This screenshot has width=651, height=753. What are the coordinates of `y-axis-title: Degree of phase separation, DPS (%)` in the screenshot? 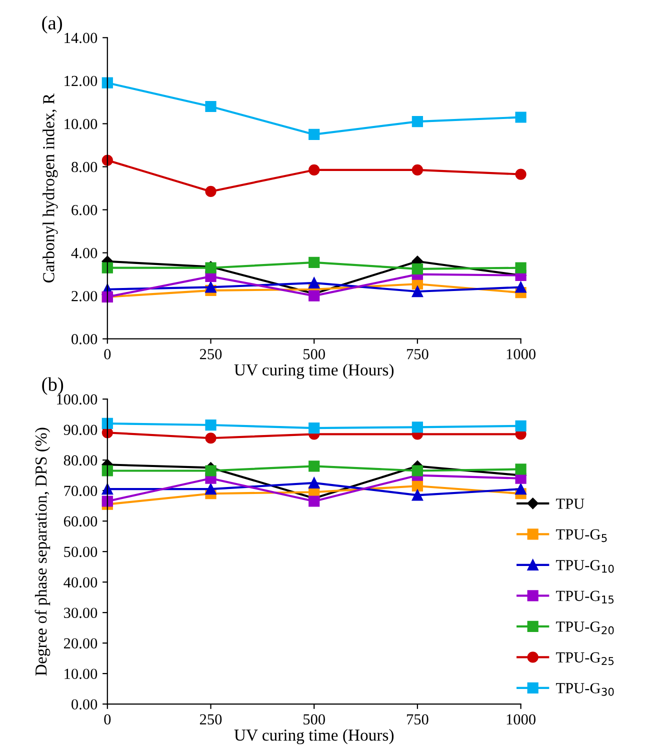 It's located at (42, 552).